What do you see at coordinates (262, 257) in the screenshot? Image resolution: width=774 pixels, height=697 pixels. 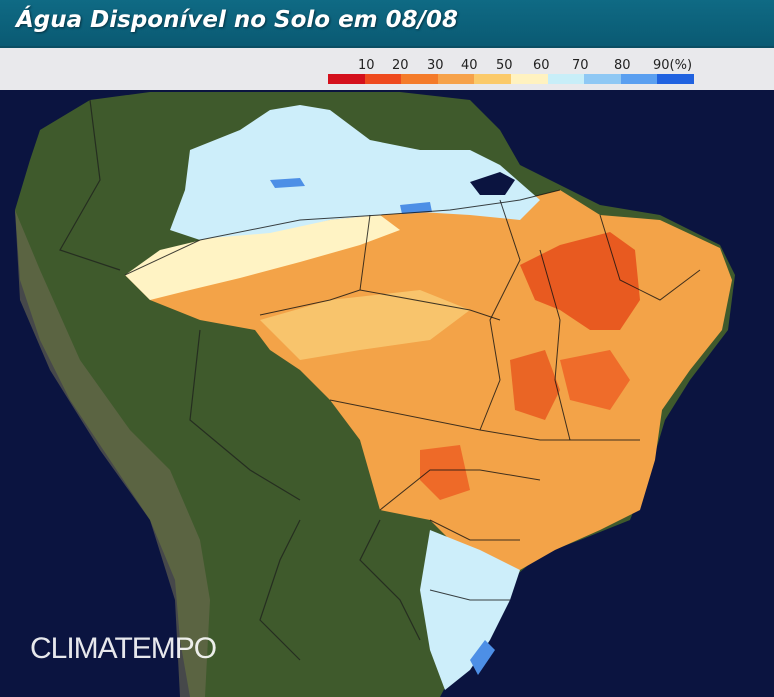 I see `amazon-pale-band` at bounding box center [262, 257].